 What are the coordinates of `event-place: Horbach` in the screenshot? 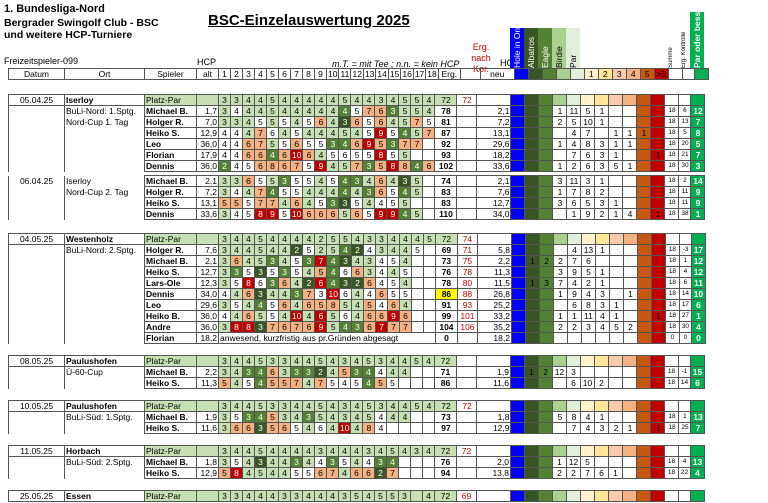 It's located at (104, 451).